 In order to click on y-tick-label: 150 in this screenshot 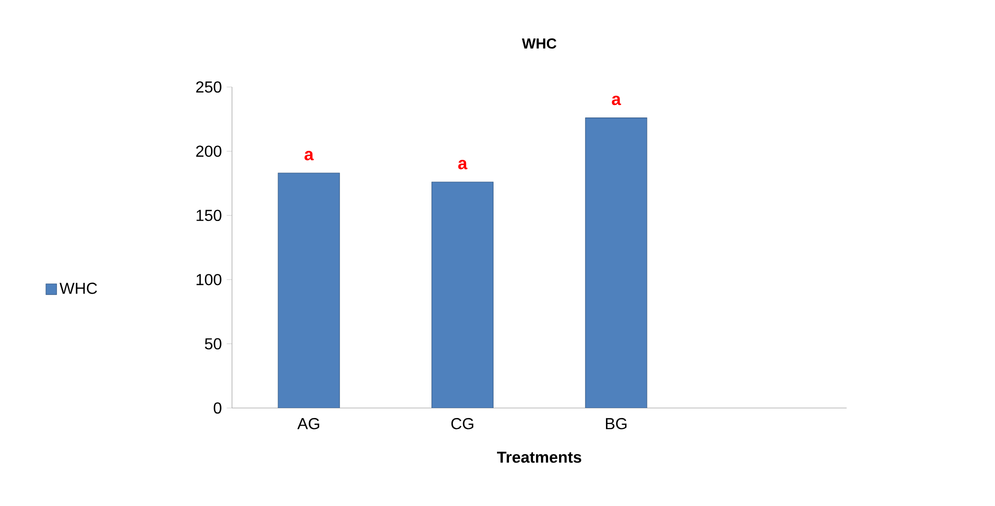, I will do `click(209, 216)`.